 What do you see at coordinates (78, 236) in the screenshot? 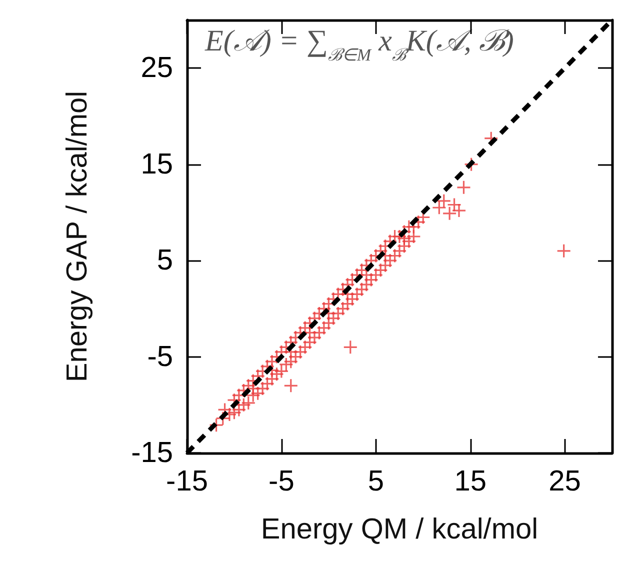
I see `y-axis-title: Energy GAP / kcal/mol` at bounding box center [78, 236].